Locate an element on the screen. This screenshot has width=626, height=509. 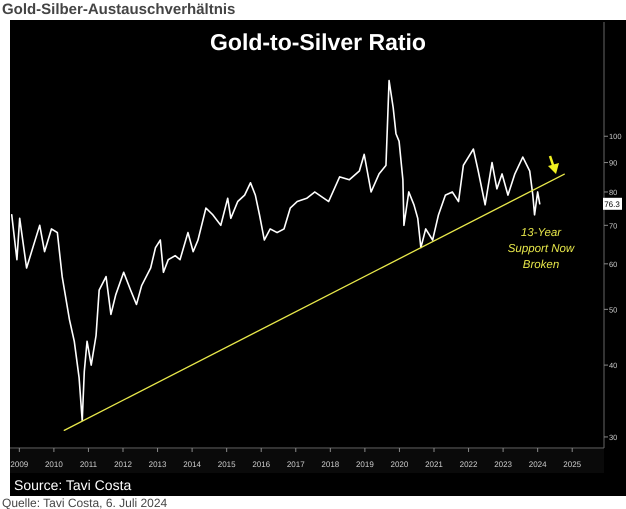
x-tick-label: 2015 is located at coordinates (227, 464).